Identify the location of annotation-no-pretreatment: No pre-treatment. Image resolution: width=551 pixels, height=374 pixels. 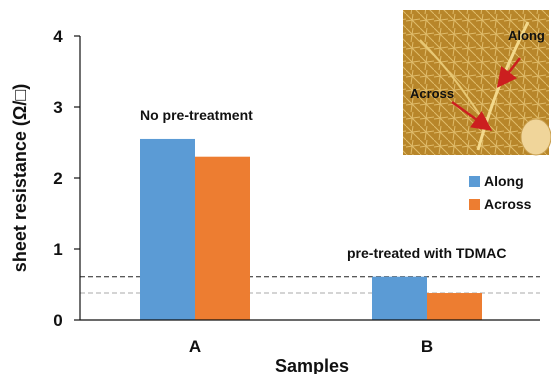
(196, 115).